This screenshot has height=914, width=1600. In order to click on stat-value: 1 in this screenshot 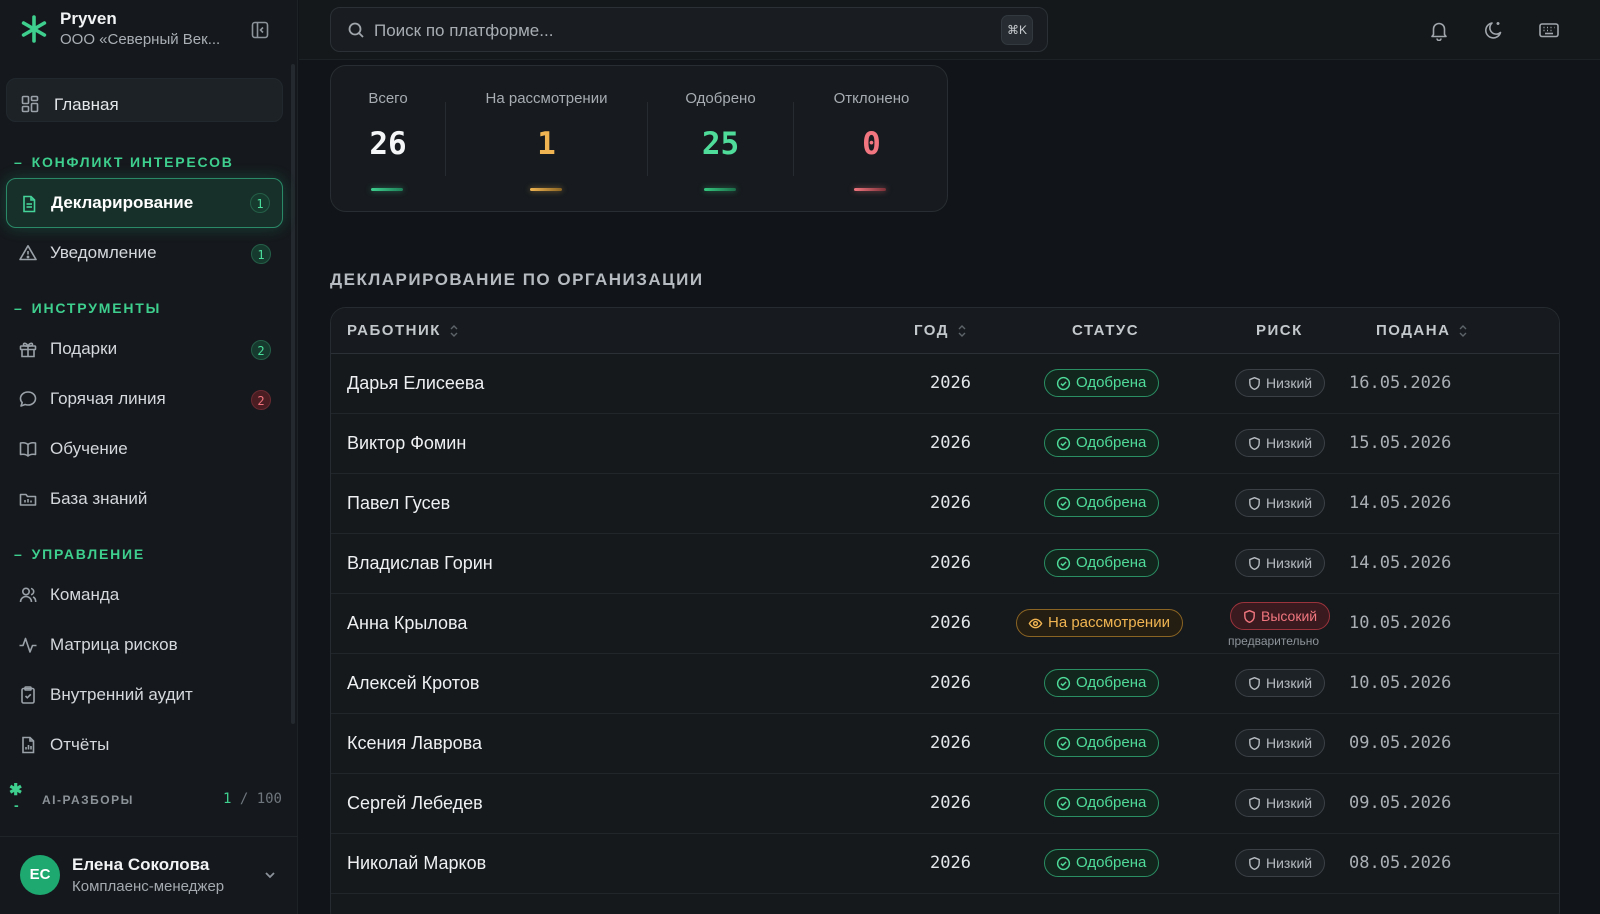, I will do `click(546, 144)`.